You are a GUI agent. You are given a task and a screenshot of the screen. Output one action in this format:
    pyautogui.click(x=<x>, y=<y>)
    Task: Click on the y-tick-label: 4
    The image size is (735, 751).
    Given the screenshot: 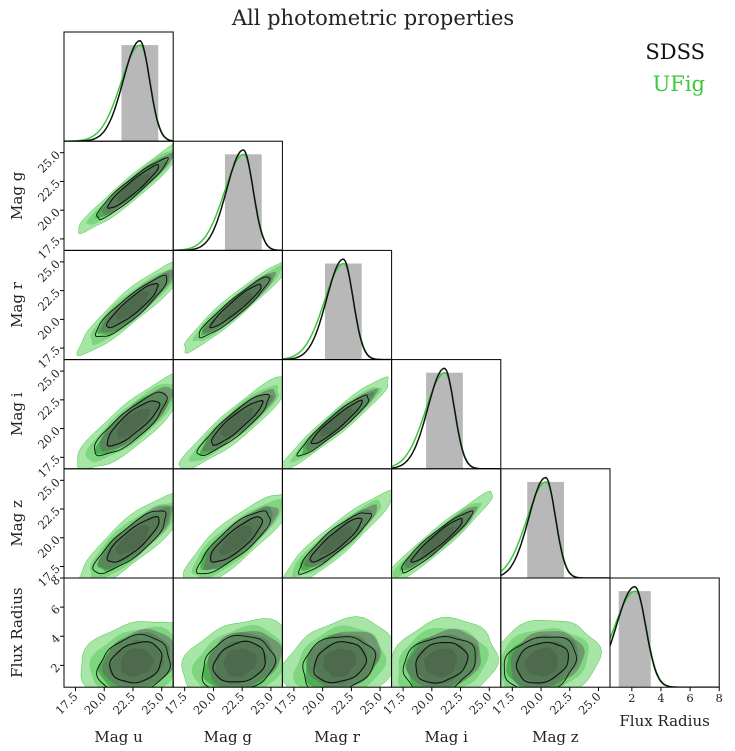 What is the action you would take?
    pyautogui.click(x=55, y=638)
    